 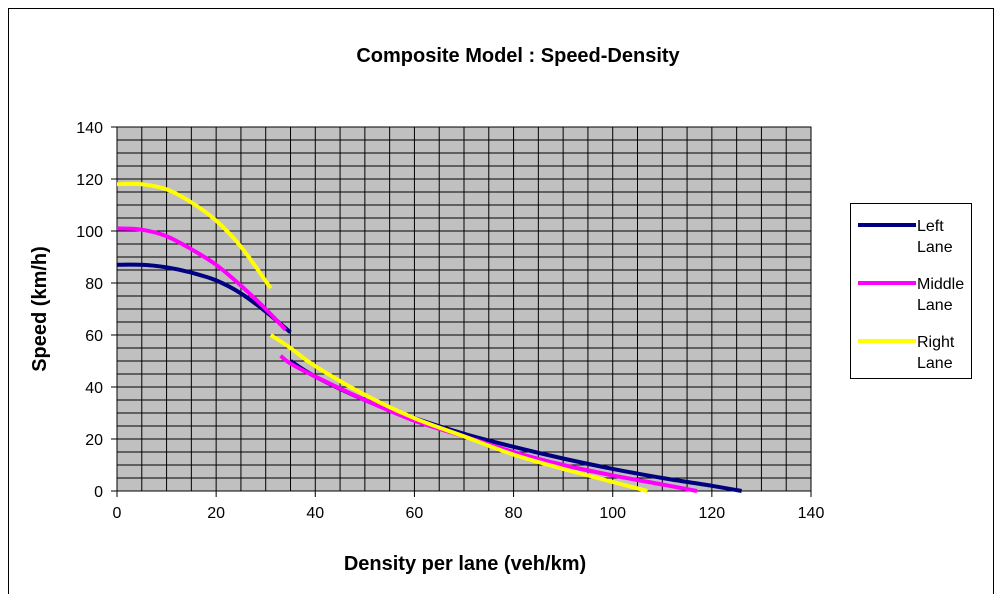 I want to click on legend-label-right-lane: Right, so click(x=936, y=342).